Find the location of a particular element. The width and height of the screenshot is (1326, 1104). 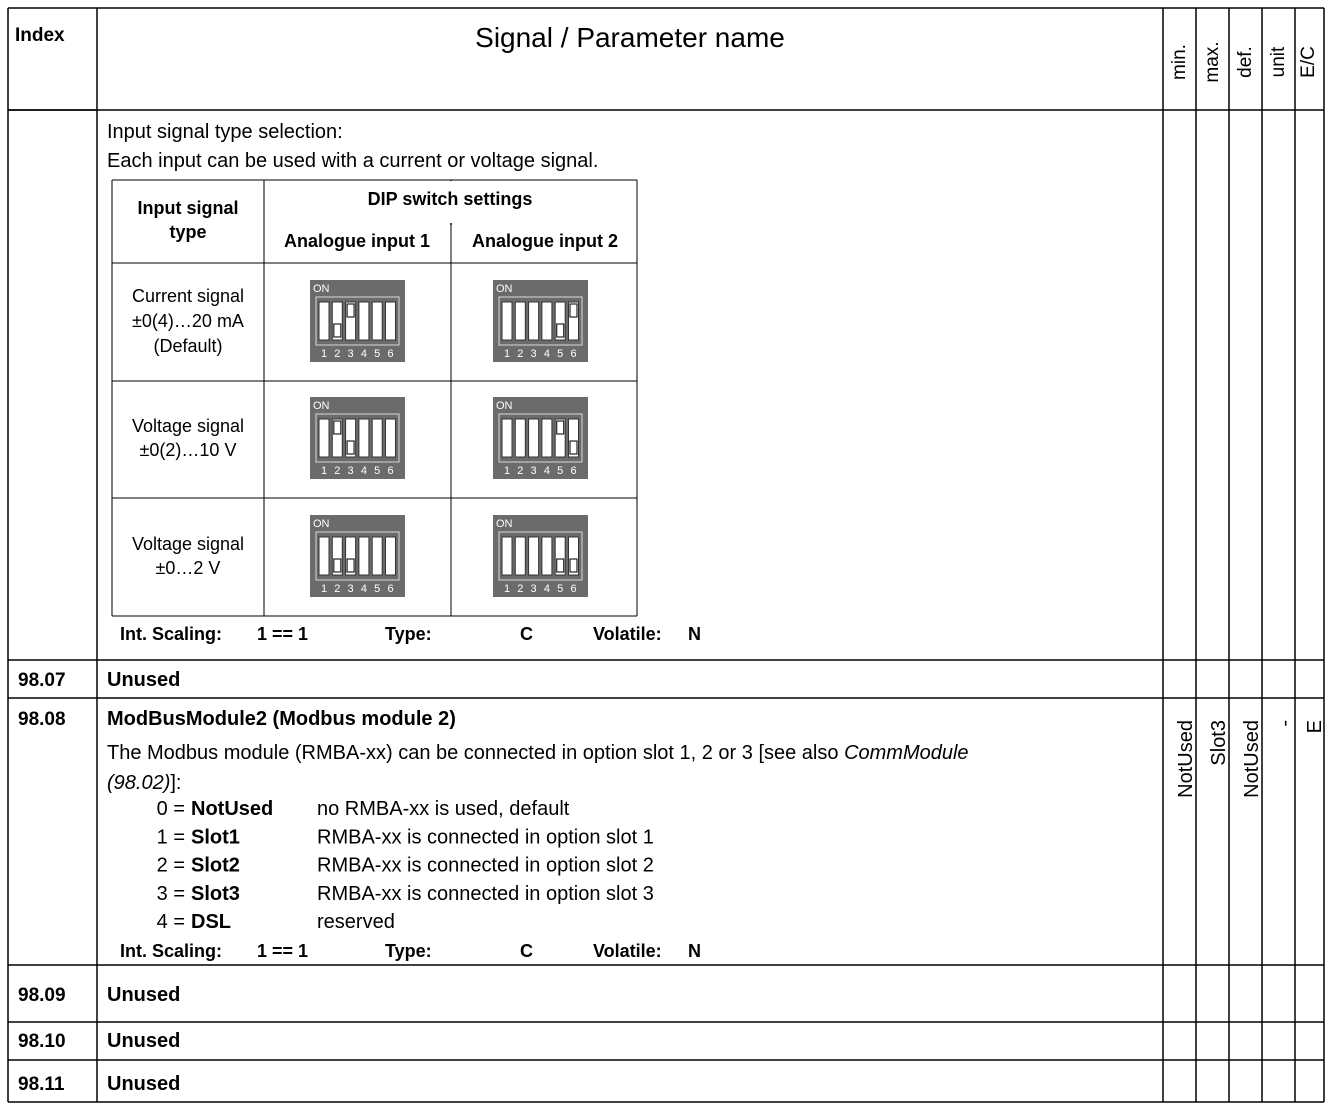

option-text: RMBA-xx is connected in option slot 3 is located at coordinates (485, 894).